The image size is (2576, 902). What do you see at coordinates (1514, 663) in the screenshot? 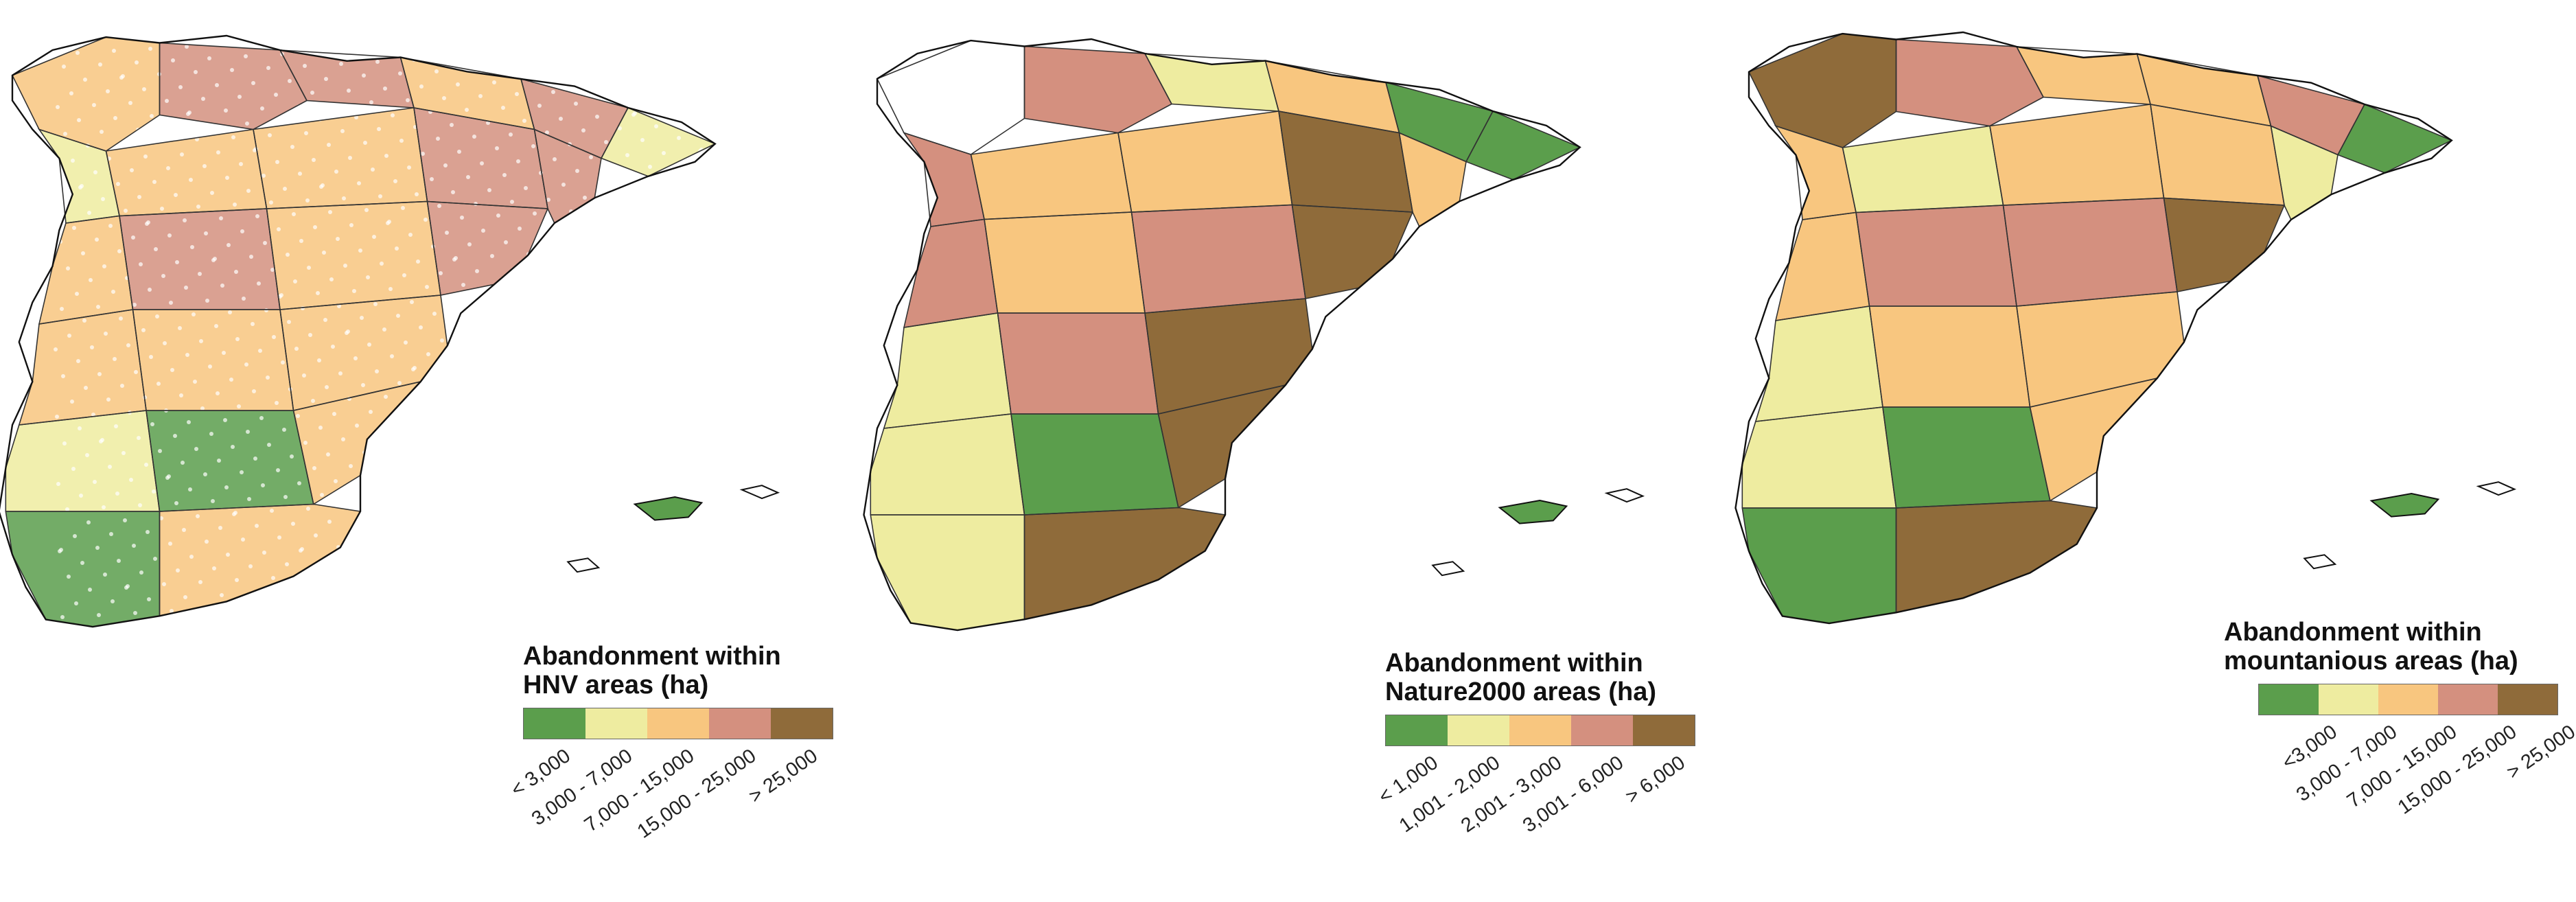
I see `legend-title-line-1: Abandonment within` at bounding box center [1514, 663].